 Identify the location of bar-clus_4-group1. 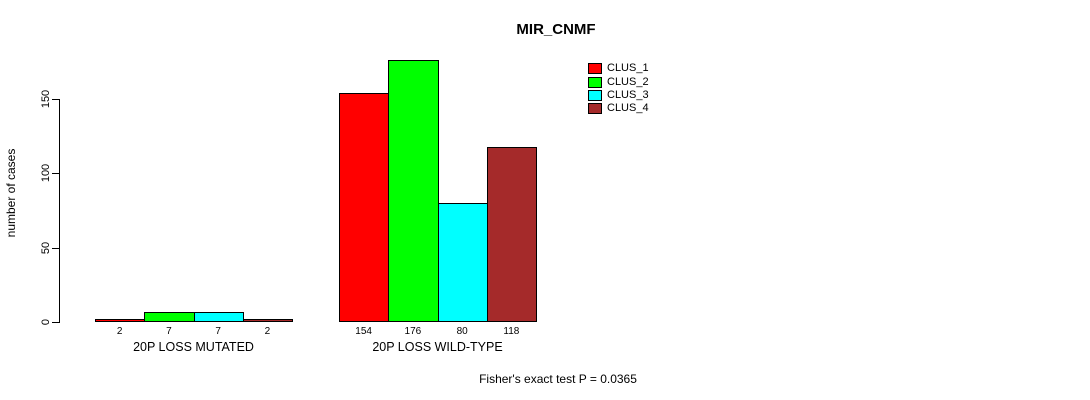
(267, 320).